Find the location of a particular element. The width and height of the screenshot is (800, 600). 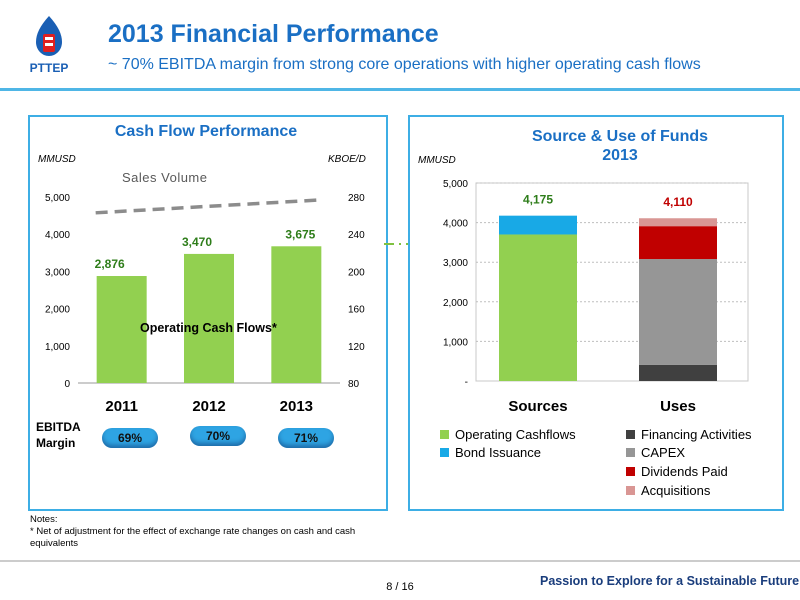

left-axis-tick-0: 0 is located at coordinates (67, 384).